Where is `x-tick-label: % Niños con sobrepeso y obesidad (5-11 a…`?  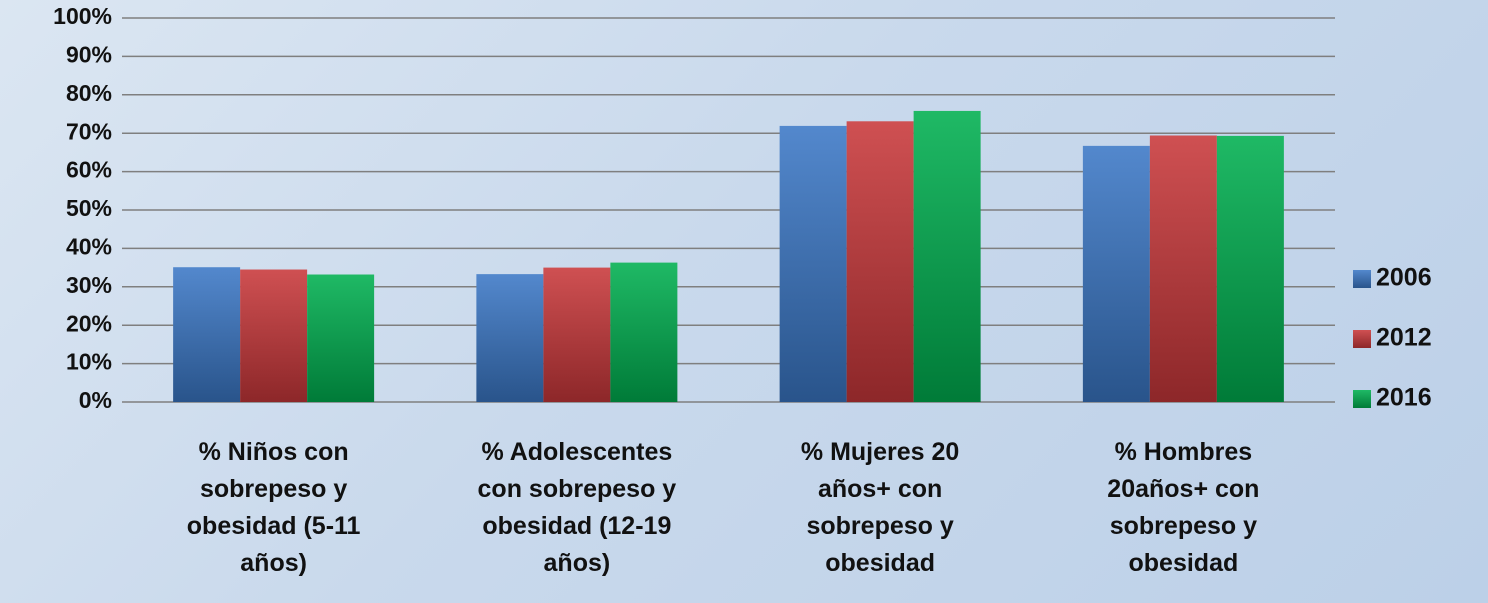
x-tick-label: % Niños con sobrepeso y obesidad (5-11 a… is located at coordinates (273, 507).